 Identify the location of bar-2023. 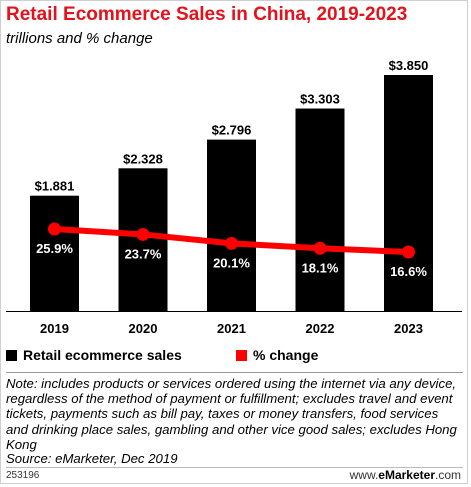
(408, 193).